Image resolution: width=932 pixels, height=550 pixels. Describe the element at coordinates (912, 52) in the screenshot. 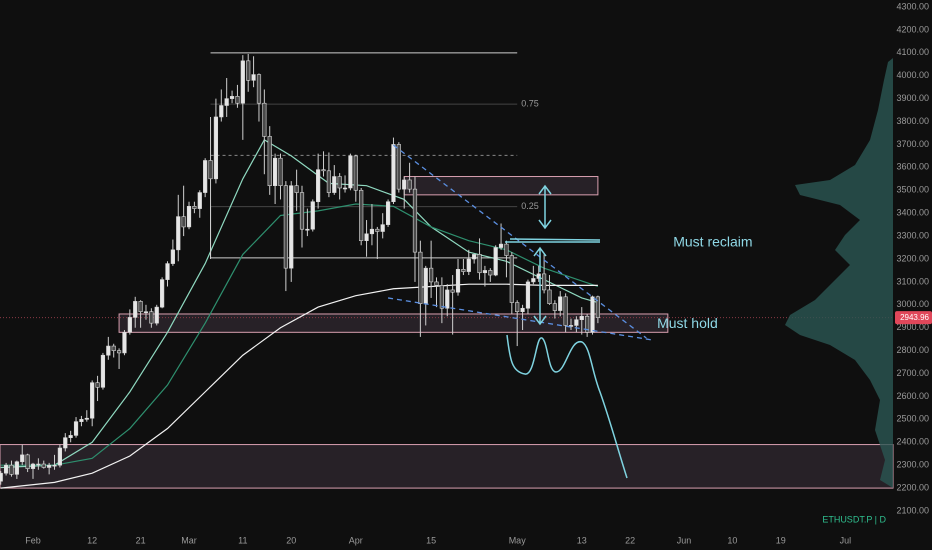

I see `y-tick-label: 4100.00` at that location.